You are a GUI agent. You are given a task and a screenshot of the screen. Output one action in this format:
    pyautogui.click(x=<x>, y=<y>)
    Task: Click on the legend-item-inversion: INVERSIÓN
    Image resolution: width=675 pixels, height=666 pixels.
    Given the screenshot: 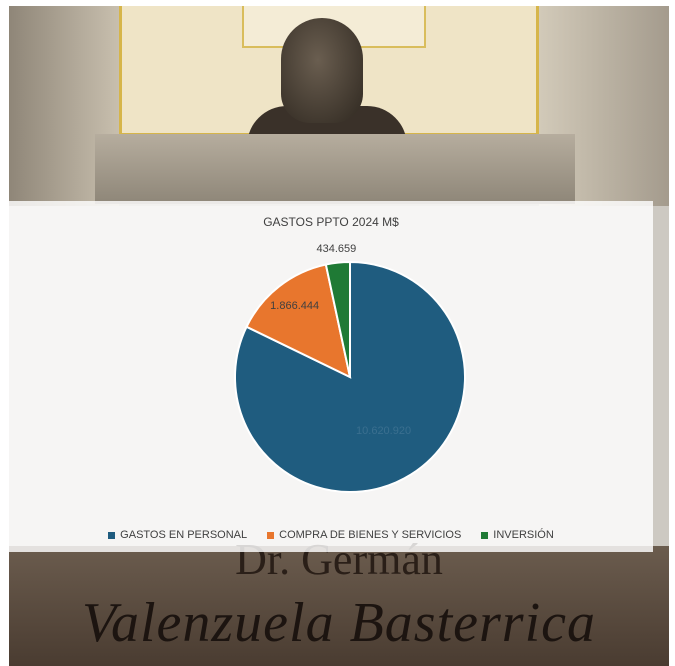 What is the action you would take?
    pyautogui.click(x=517, y=535)
    